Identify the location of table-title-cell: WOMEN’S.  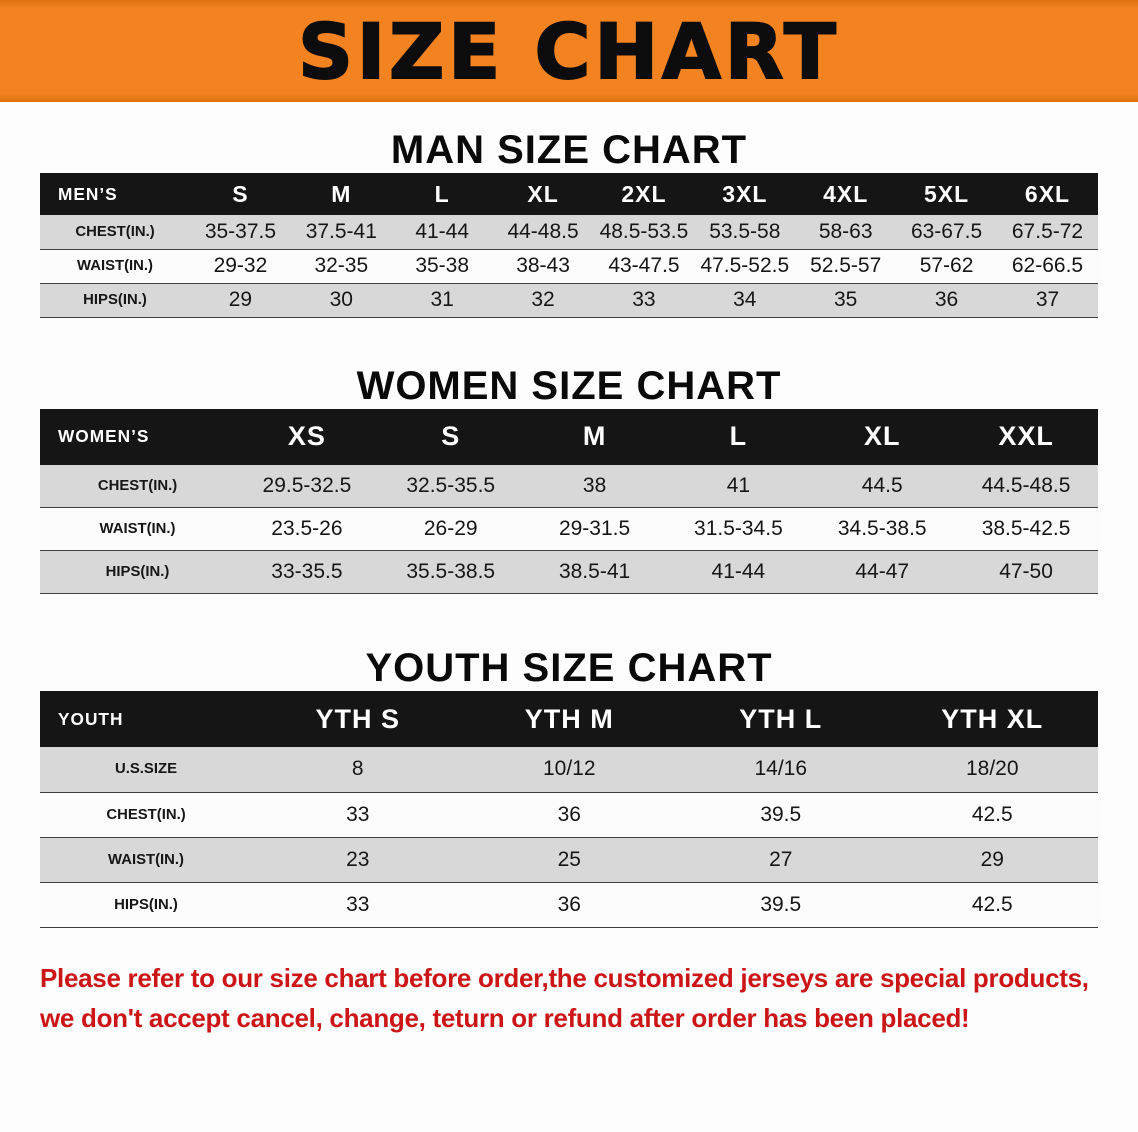
(137, 436).